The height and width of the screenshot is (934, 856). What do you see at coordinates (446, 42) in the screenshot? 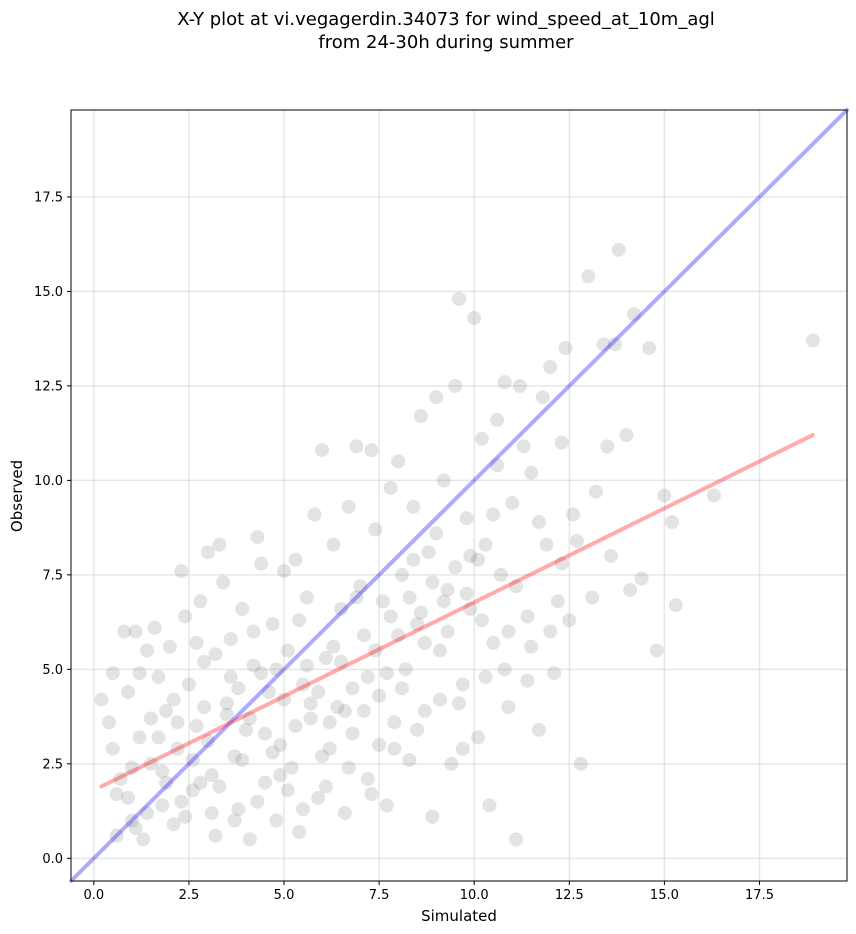
I see `chart-title-line-2: from 24-30h during summer` at bounding box center [446, 42].